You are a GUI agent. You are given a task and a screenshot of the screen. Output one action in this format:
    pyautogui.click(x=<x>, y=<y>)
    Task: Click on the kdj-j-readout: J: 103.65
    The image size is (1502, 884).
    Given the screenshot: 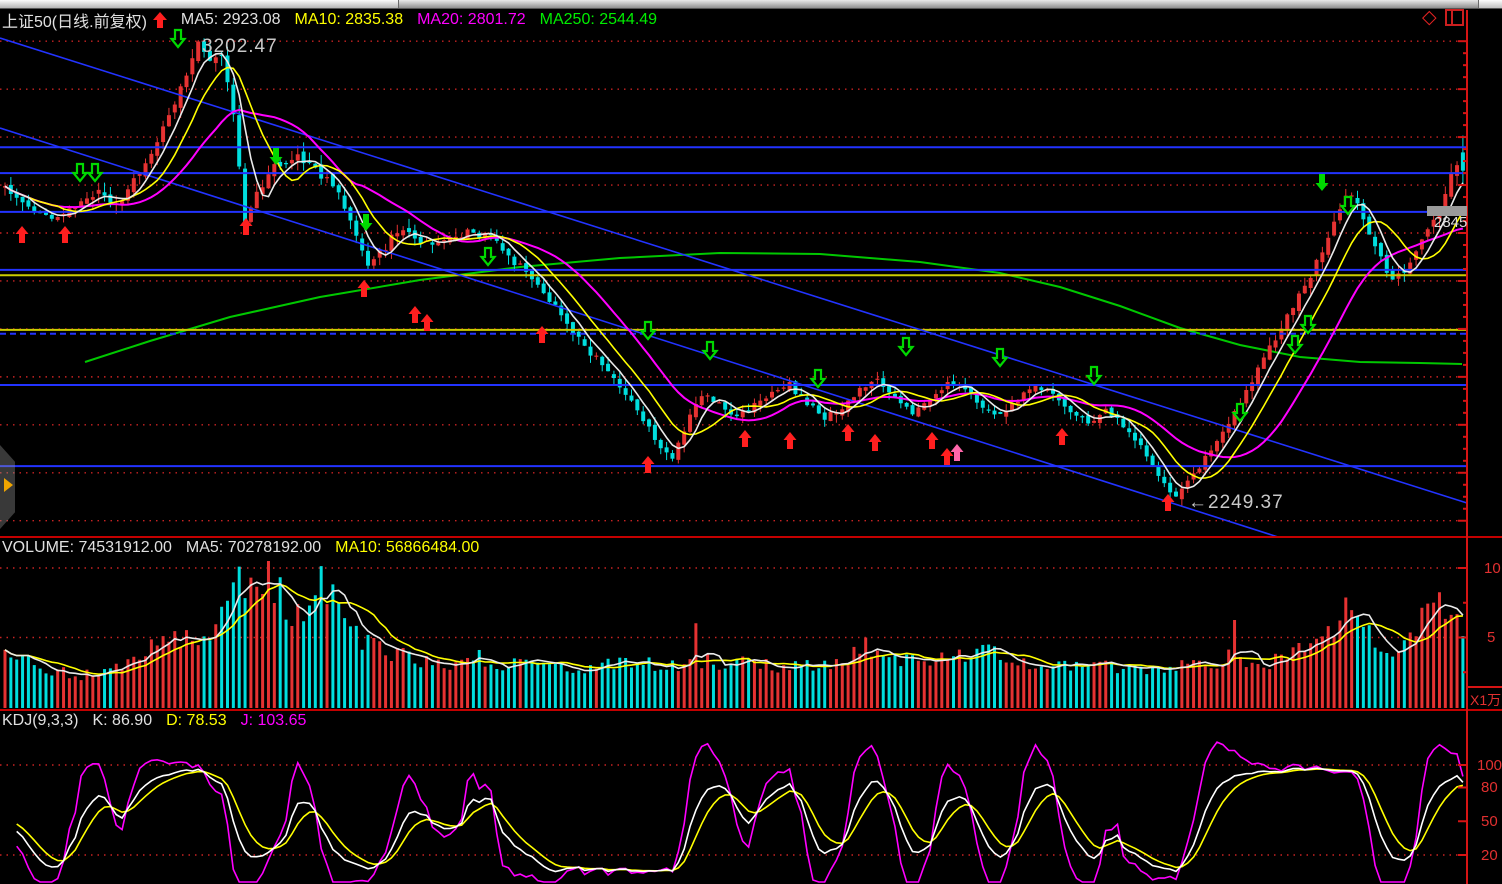 What is the action you would take?
    pyautogui.click(x=273, y=720)
    